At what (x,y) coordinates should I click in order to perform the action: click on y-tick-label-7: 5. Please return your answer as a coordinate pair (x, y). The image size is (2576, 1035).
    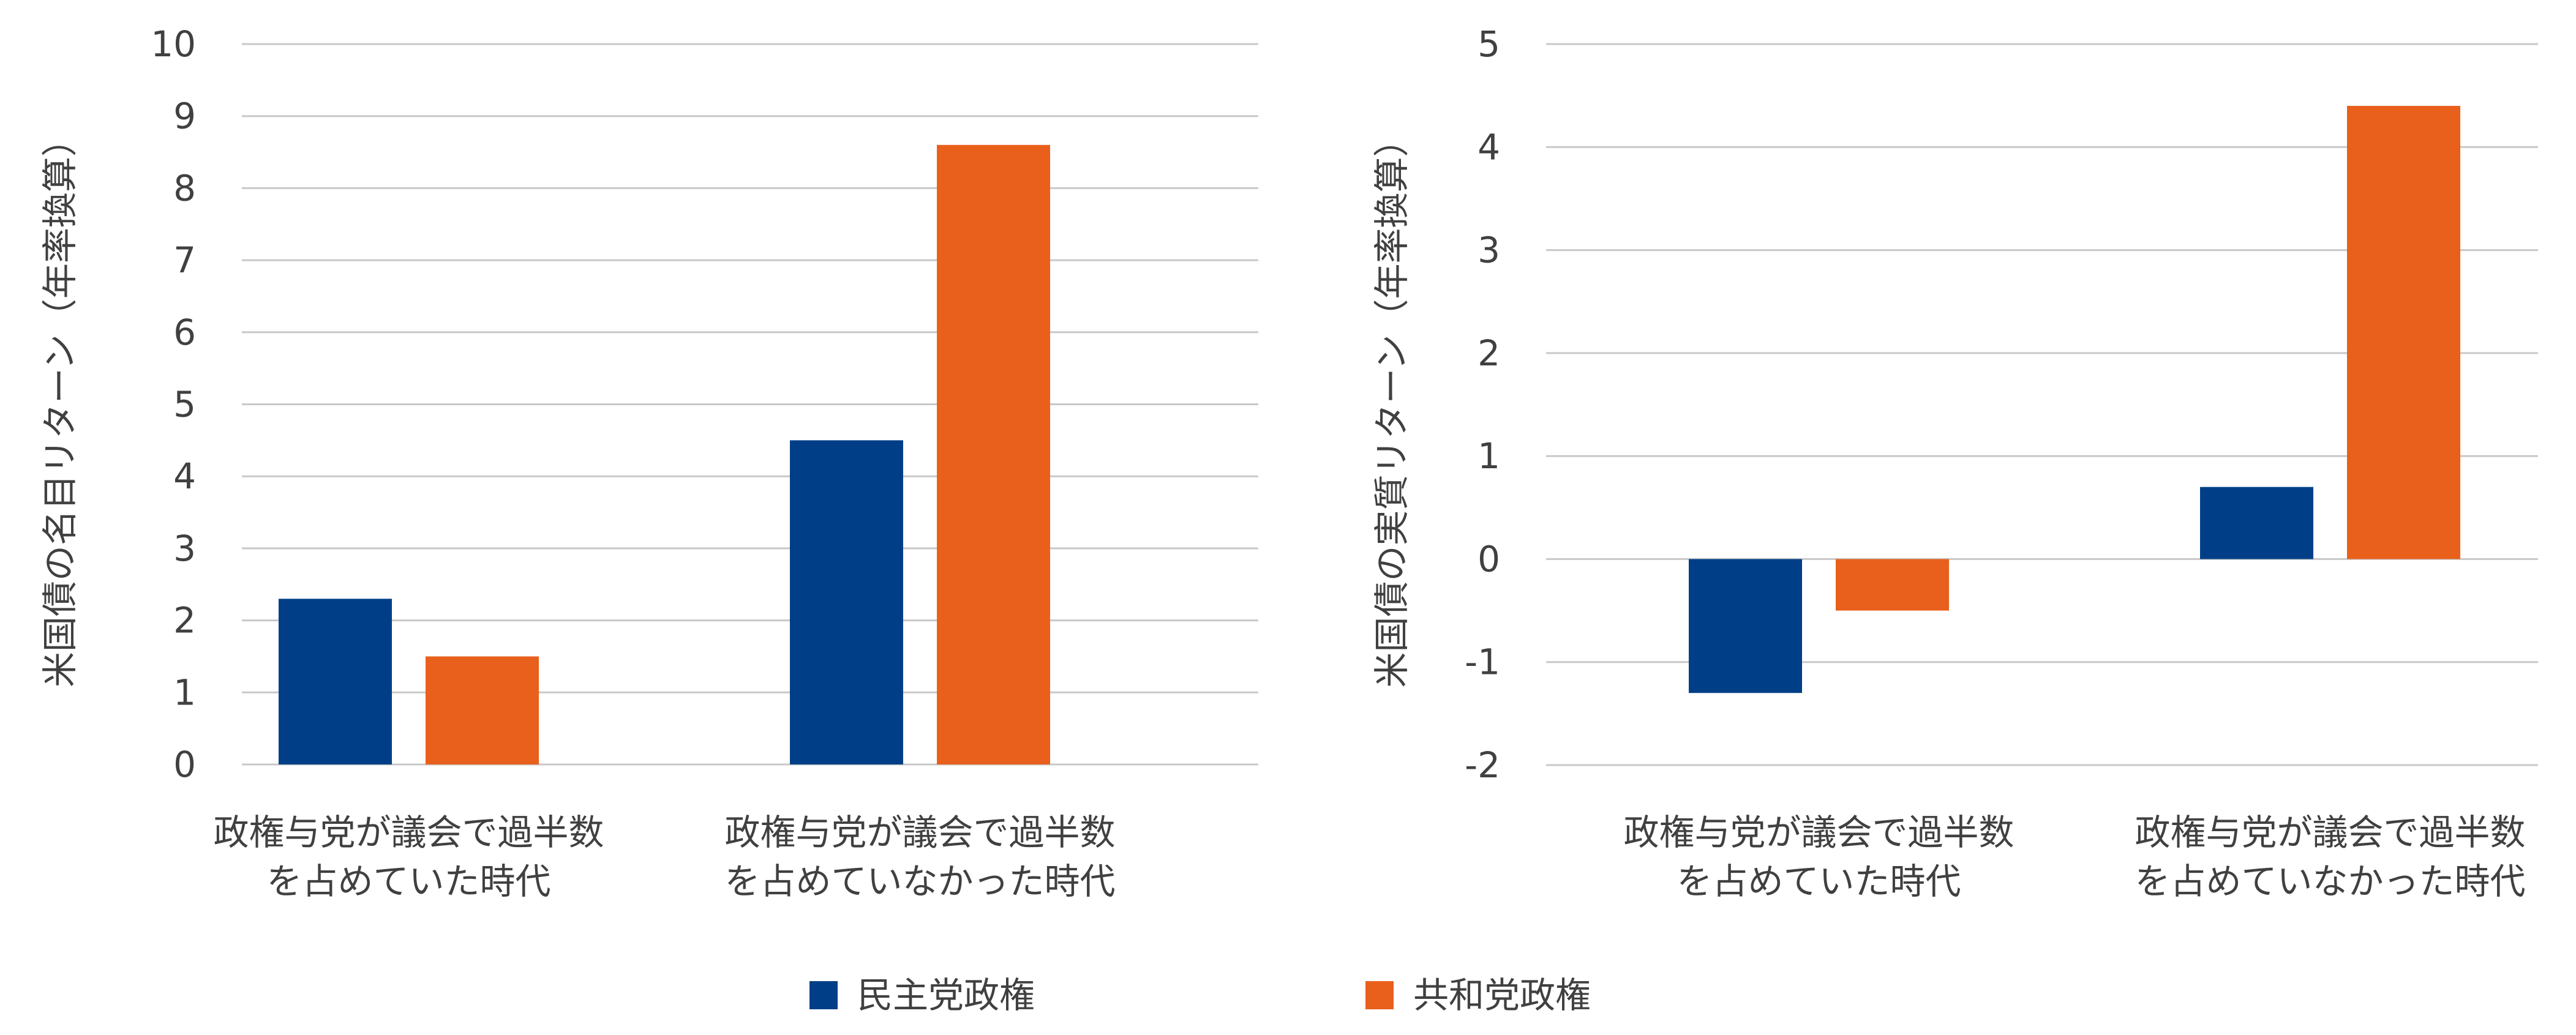
    Looking at the image, I should click on (1489, 44).